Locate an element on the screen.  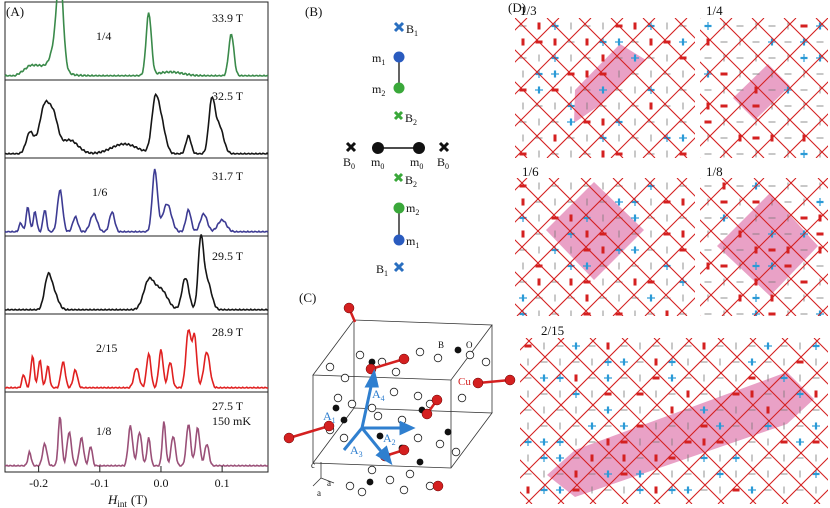
unit-cell-box is located at coordinates (402, 394).